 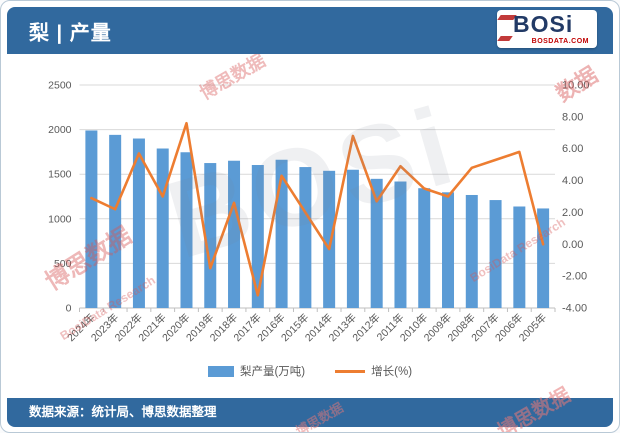 I want to click on legend-item-production: 梨产量(万吨), so click(x=256, y=371).